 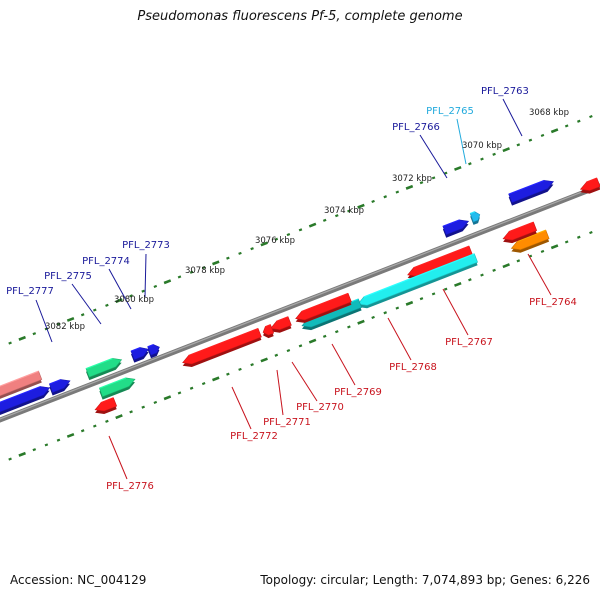 What do you see at coordinates (344, 211) in the screenshot?
I see `ruler-label: 3074 kbp` at bounding box center [344, 211].